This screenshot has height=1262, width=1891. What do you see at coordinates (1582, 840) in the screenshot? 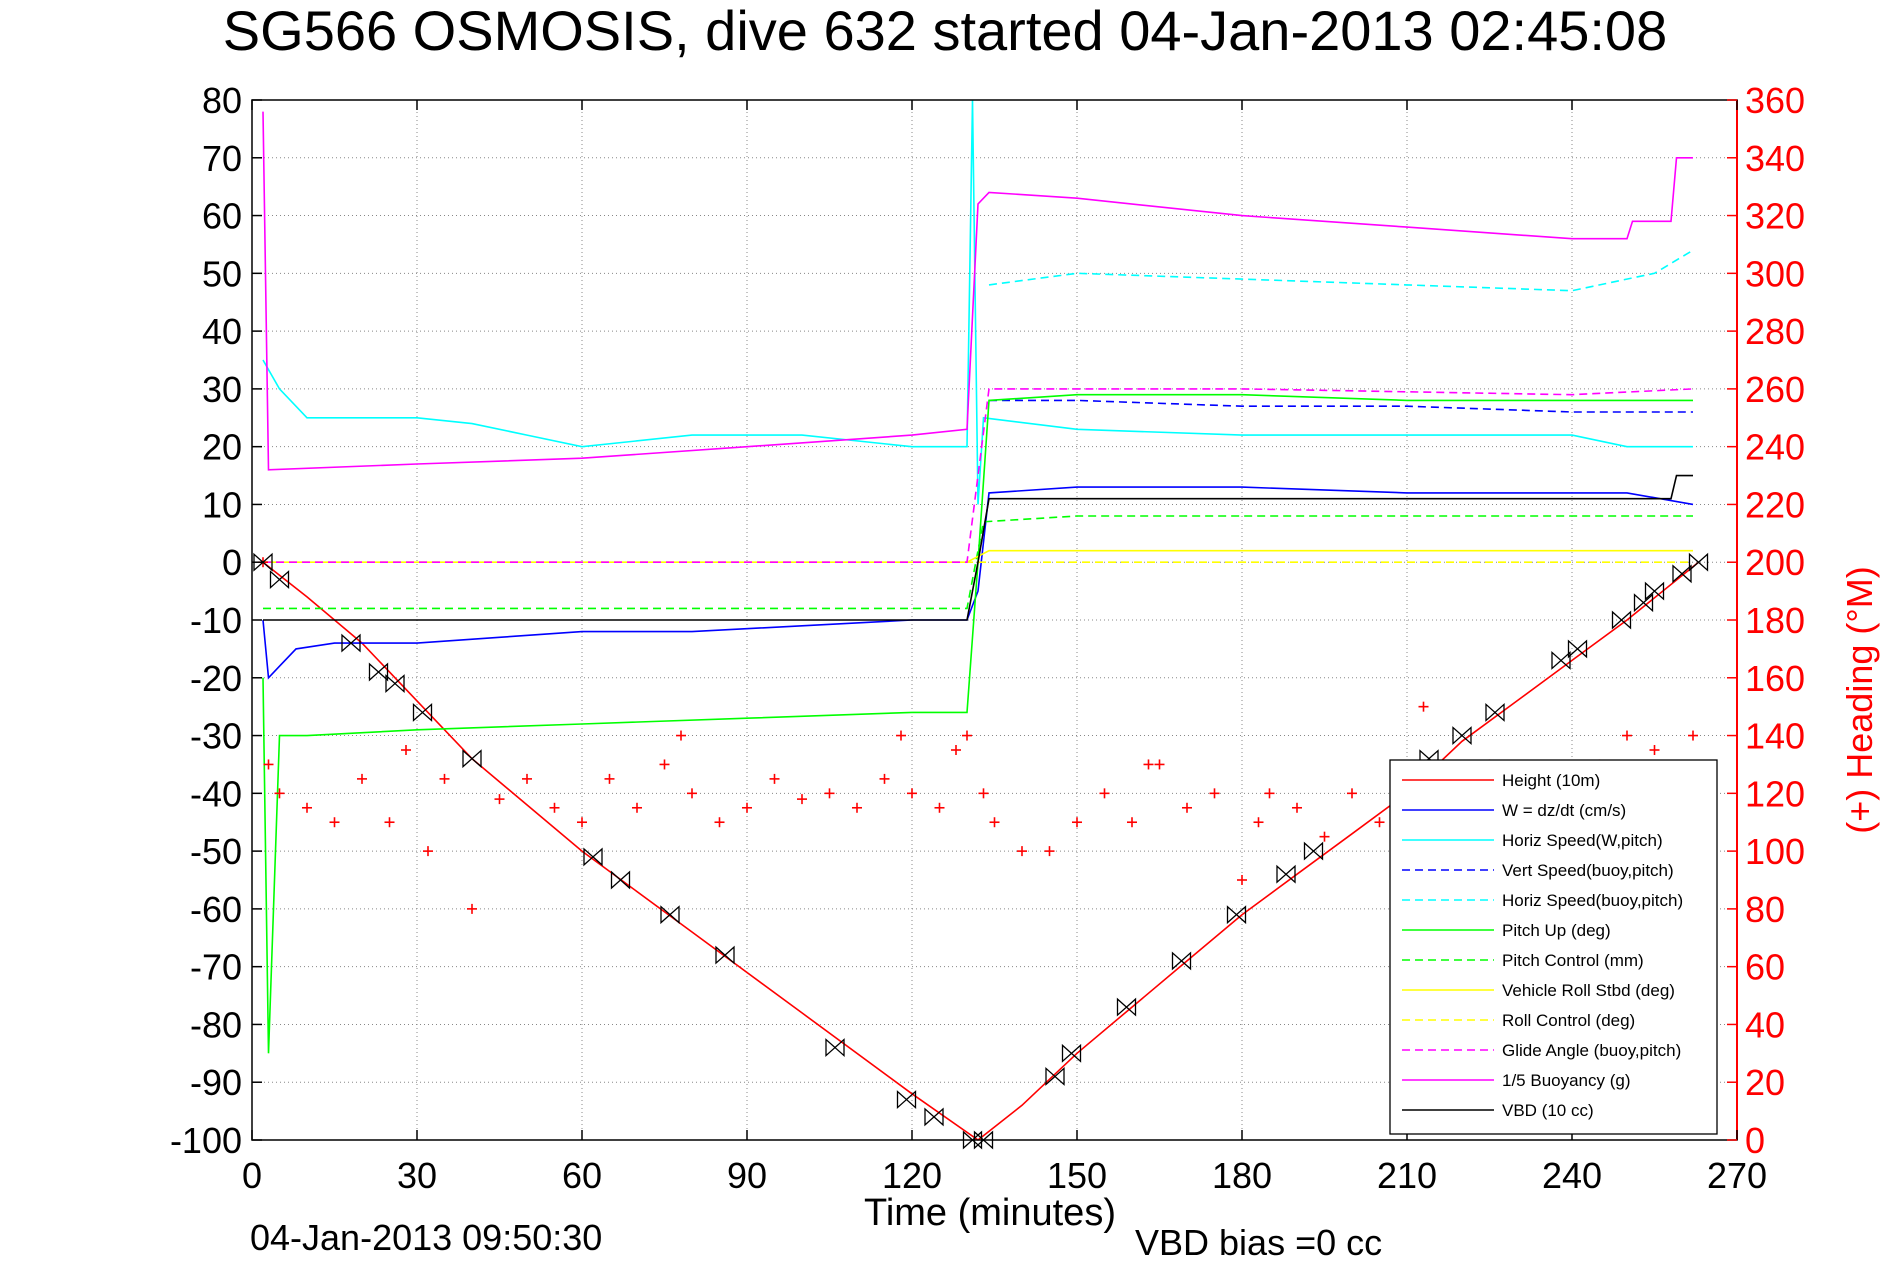
I see `legend-entry: Horiz Speed(W,pitch)` at bounding box center [1582, 840].